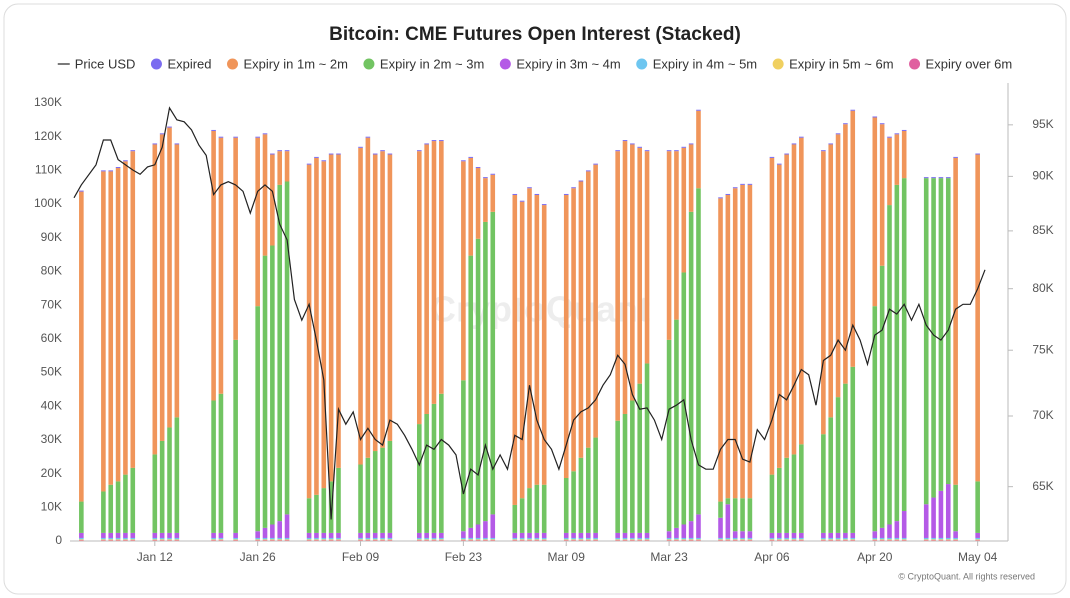 The width and height of the screenshot is (1070, 598). Describe the element at coordinates (978, 557) in the screenshot. I see `x-tick-label: May 04` at that location.